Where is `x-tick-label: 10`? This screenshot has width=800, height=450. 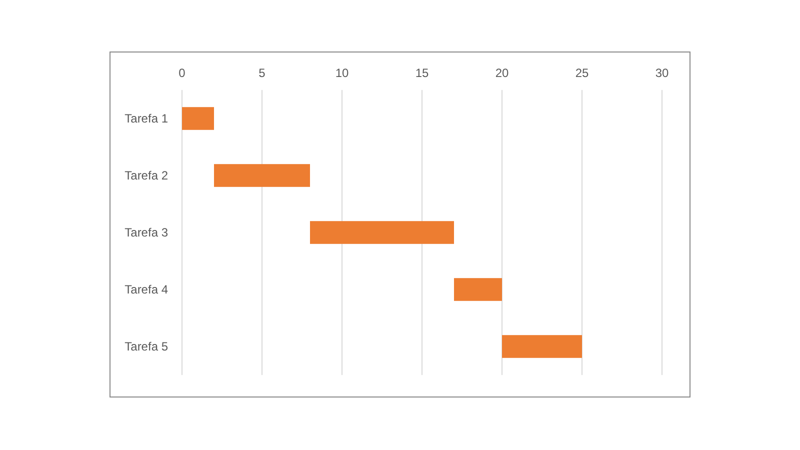 x-tick-label: 10 is located at coordinates (342, 73).